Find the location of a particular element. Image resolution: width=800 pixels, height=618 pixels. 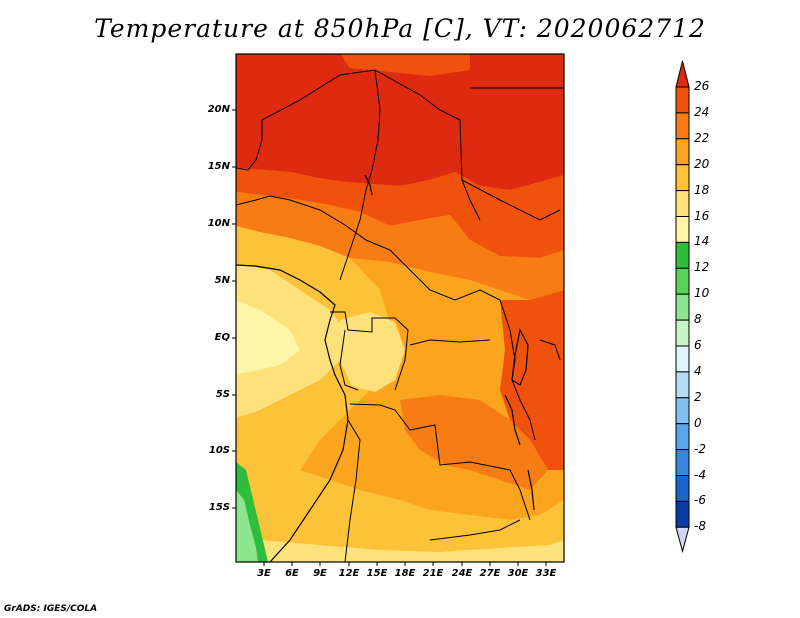

lat-label: 20N is located at coordinates (218, 109).